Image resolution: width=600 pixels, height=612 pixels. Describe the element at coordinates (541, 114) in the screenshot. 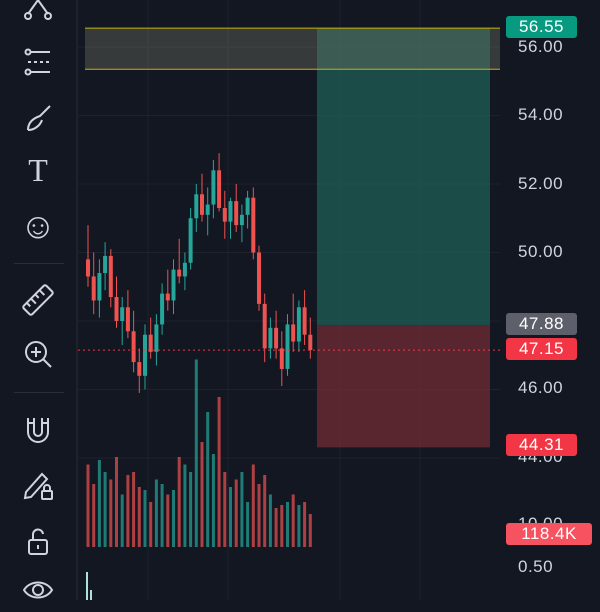

I see `price-tick: 54.00` at that location.